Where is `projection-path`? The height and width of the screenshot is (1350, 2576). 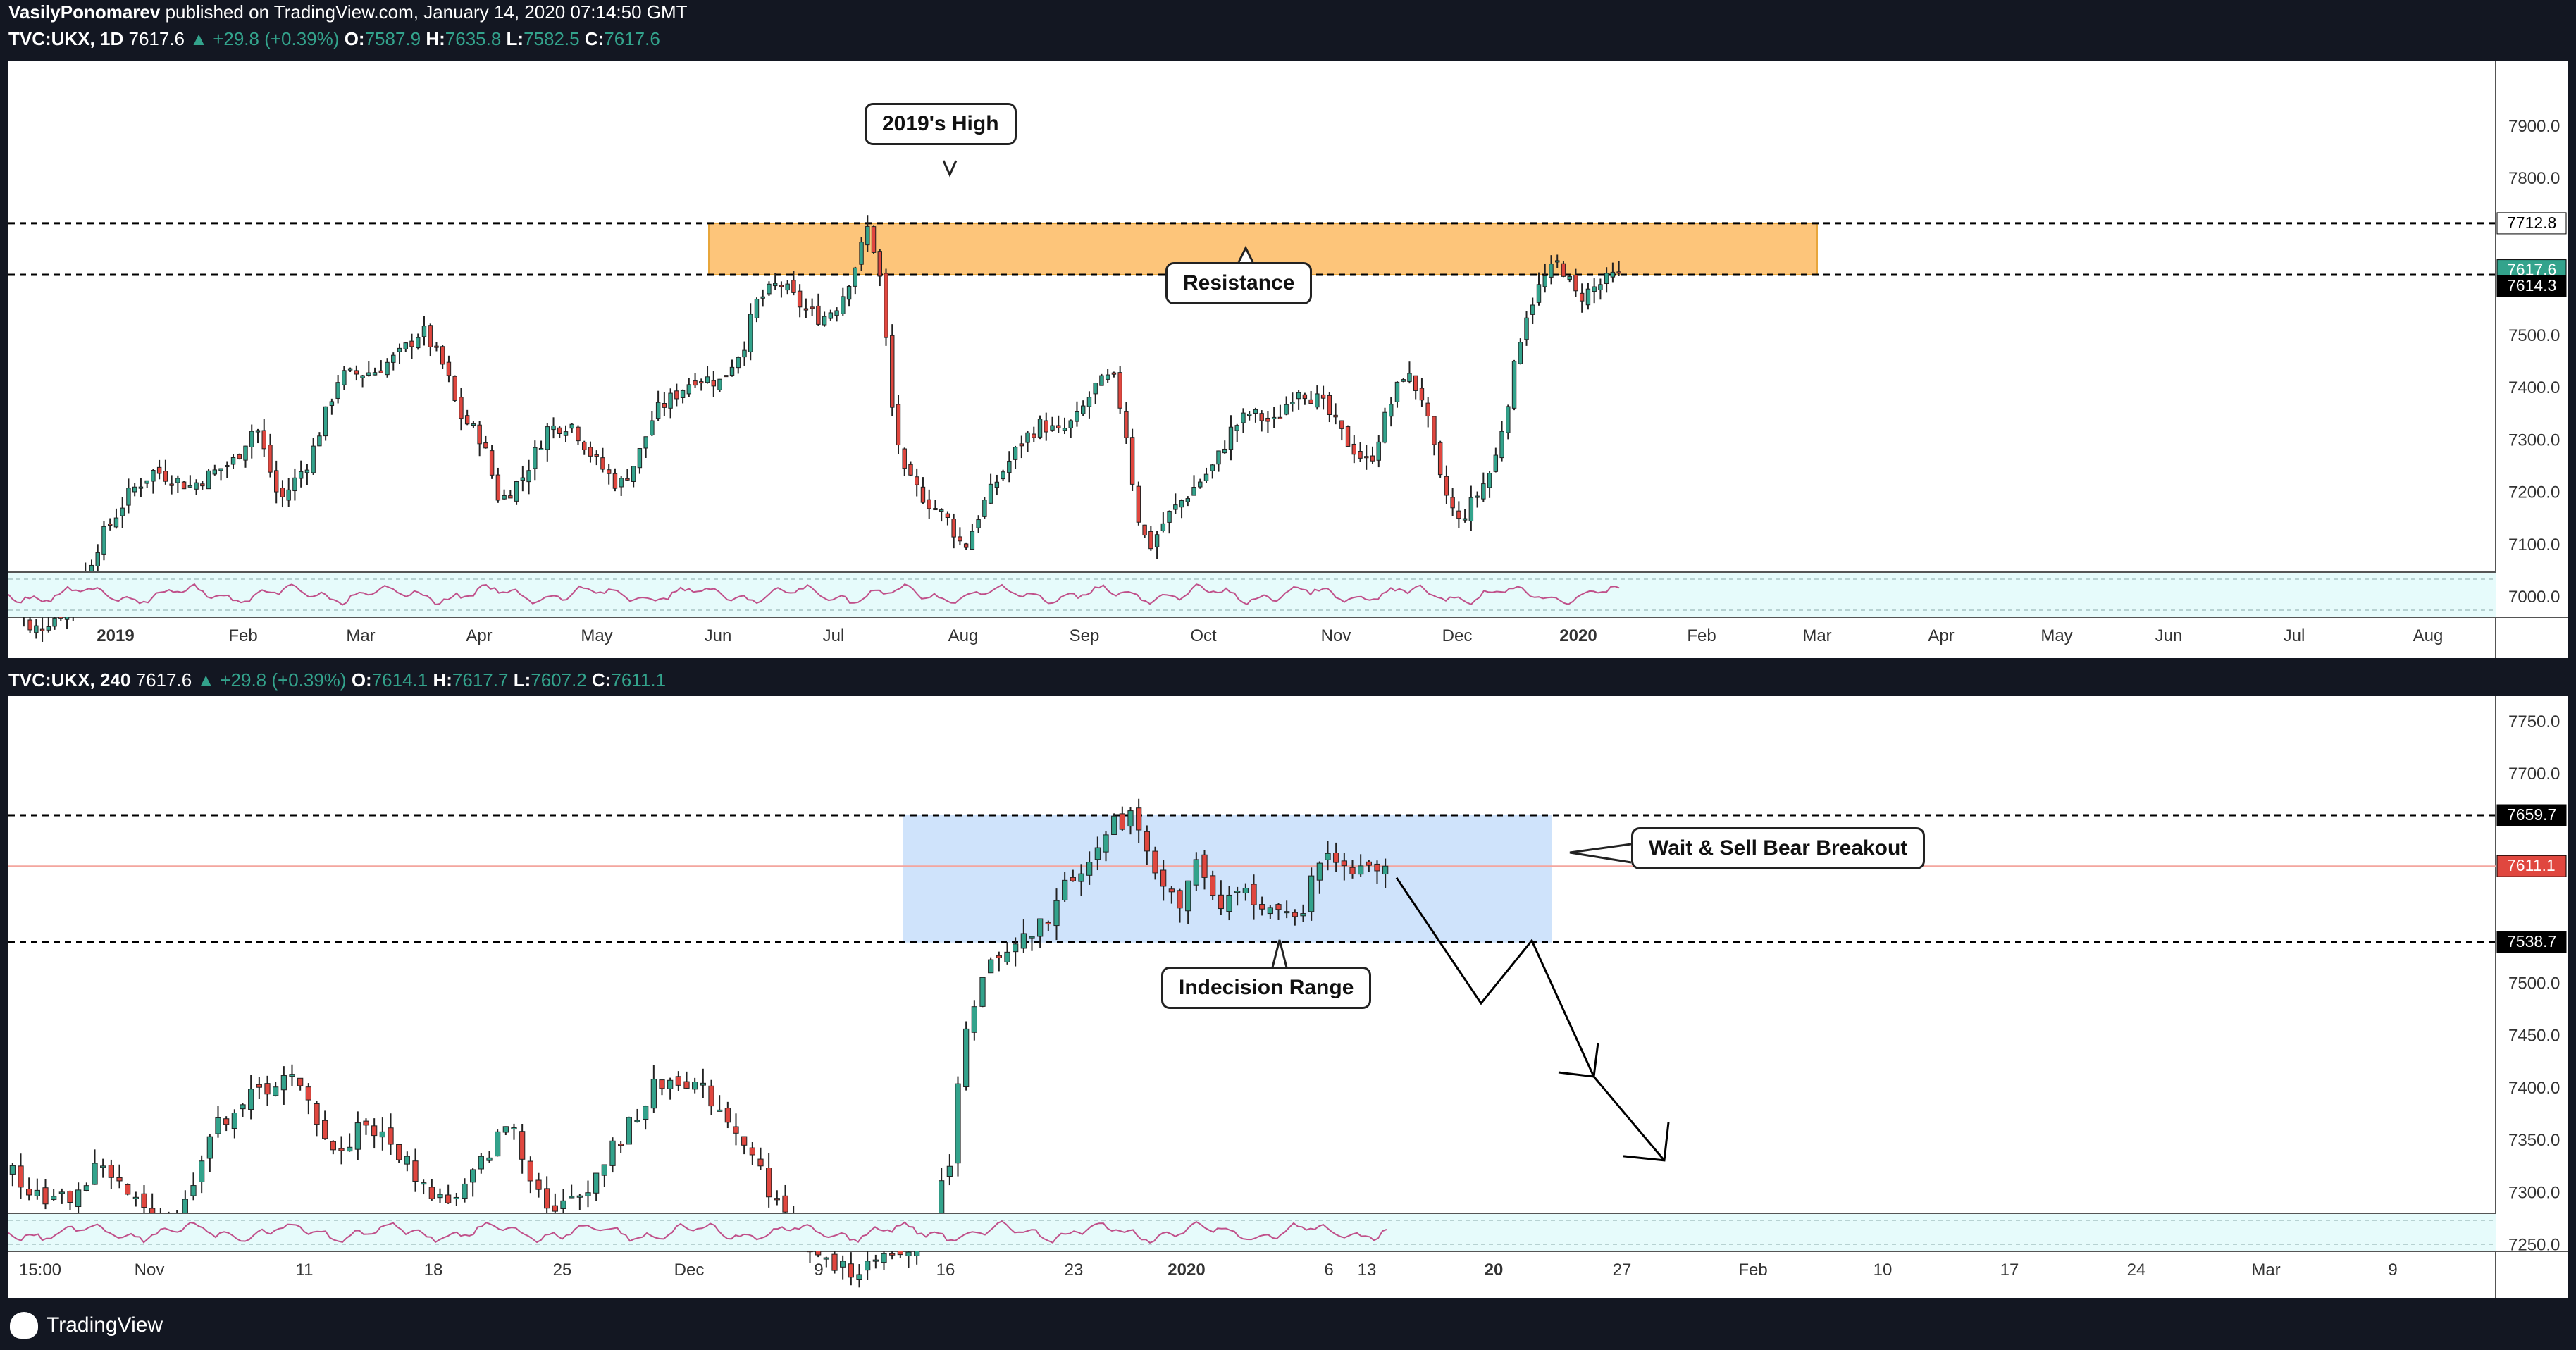 projection-path is located at coordinates (1530, 1019).